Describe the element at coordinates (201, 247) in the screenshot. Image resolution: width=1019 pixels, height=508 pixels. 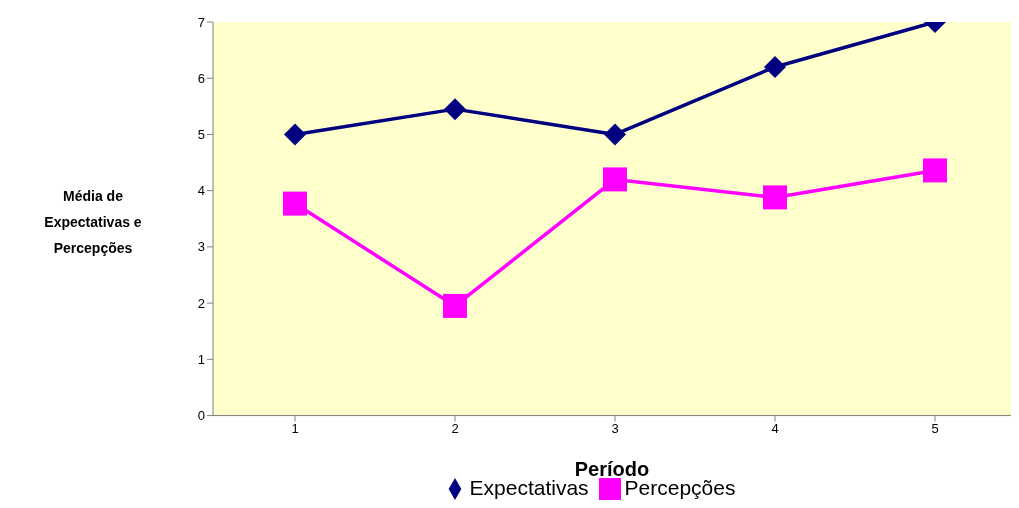
I see `y-tick-label: 3` at that location.